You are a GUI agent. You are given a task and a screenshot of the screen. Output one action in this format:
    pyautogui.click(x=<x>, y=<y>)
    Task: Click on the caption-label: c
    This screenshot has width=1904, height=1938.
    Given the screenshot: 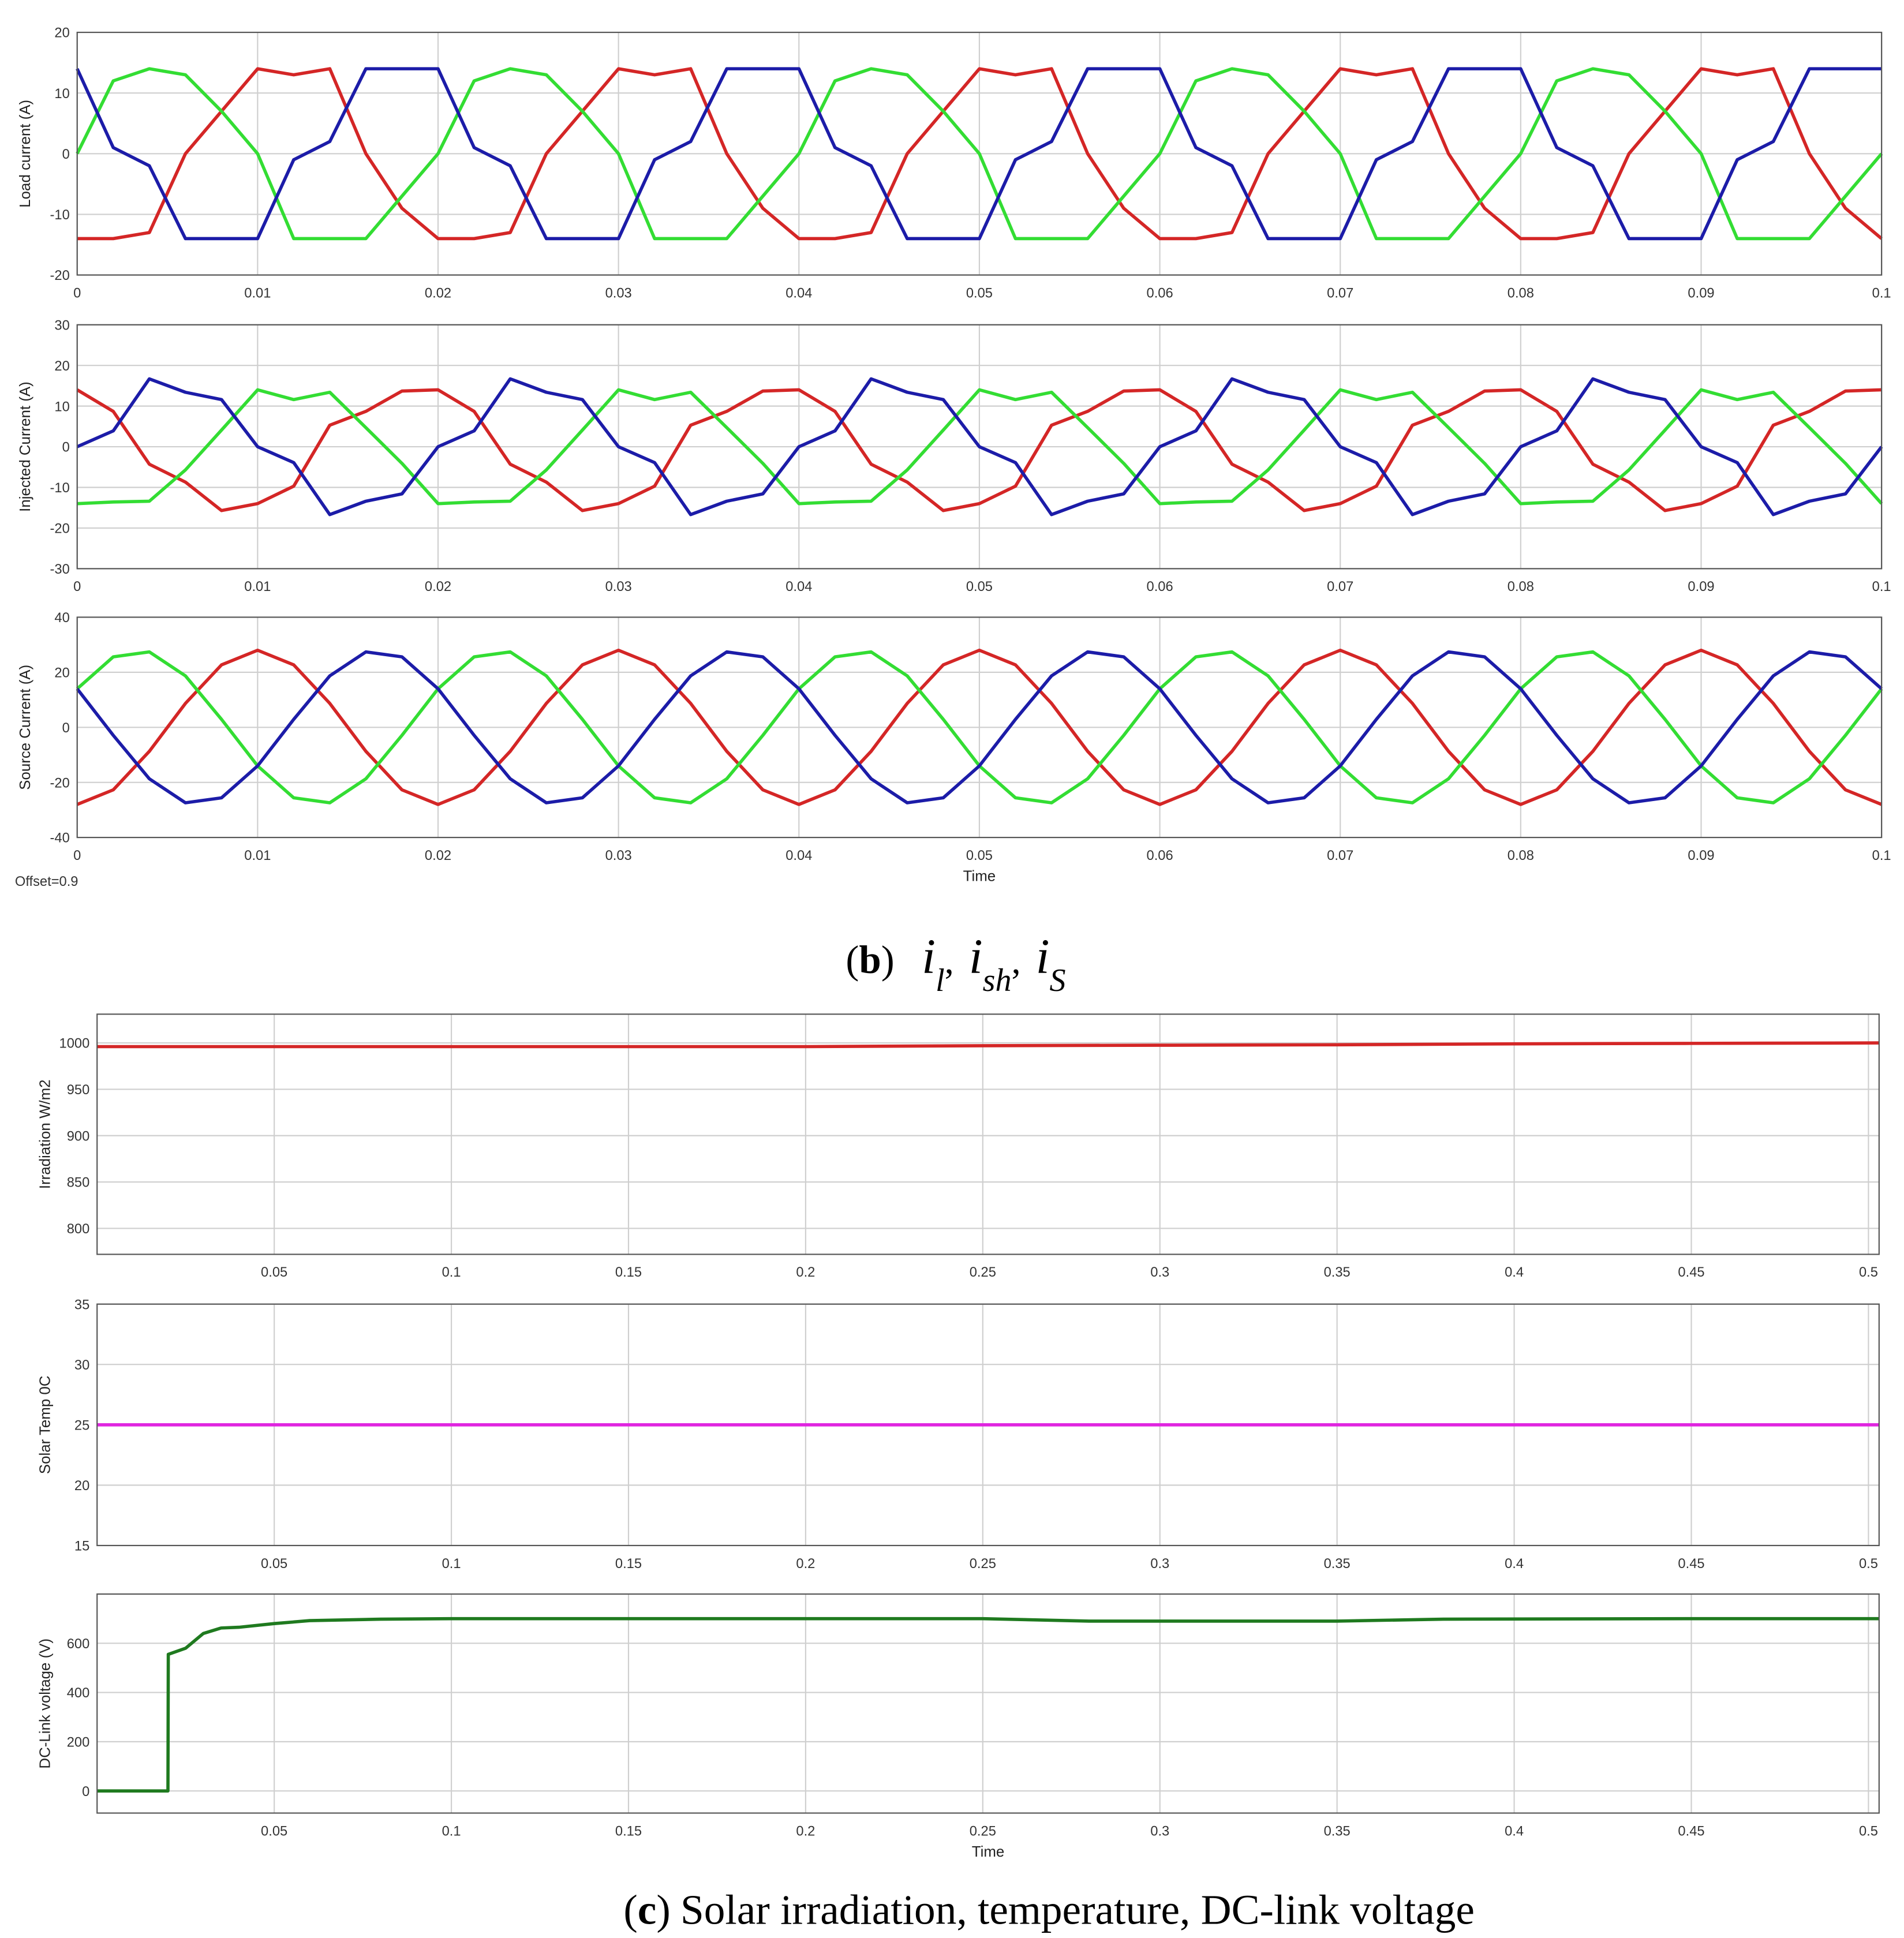 What is the action you would take?
    pyautogui.click(x=647, y=1910)
    